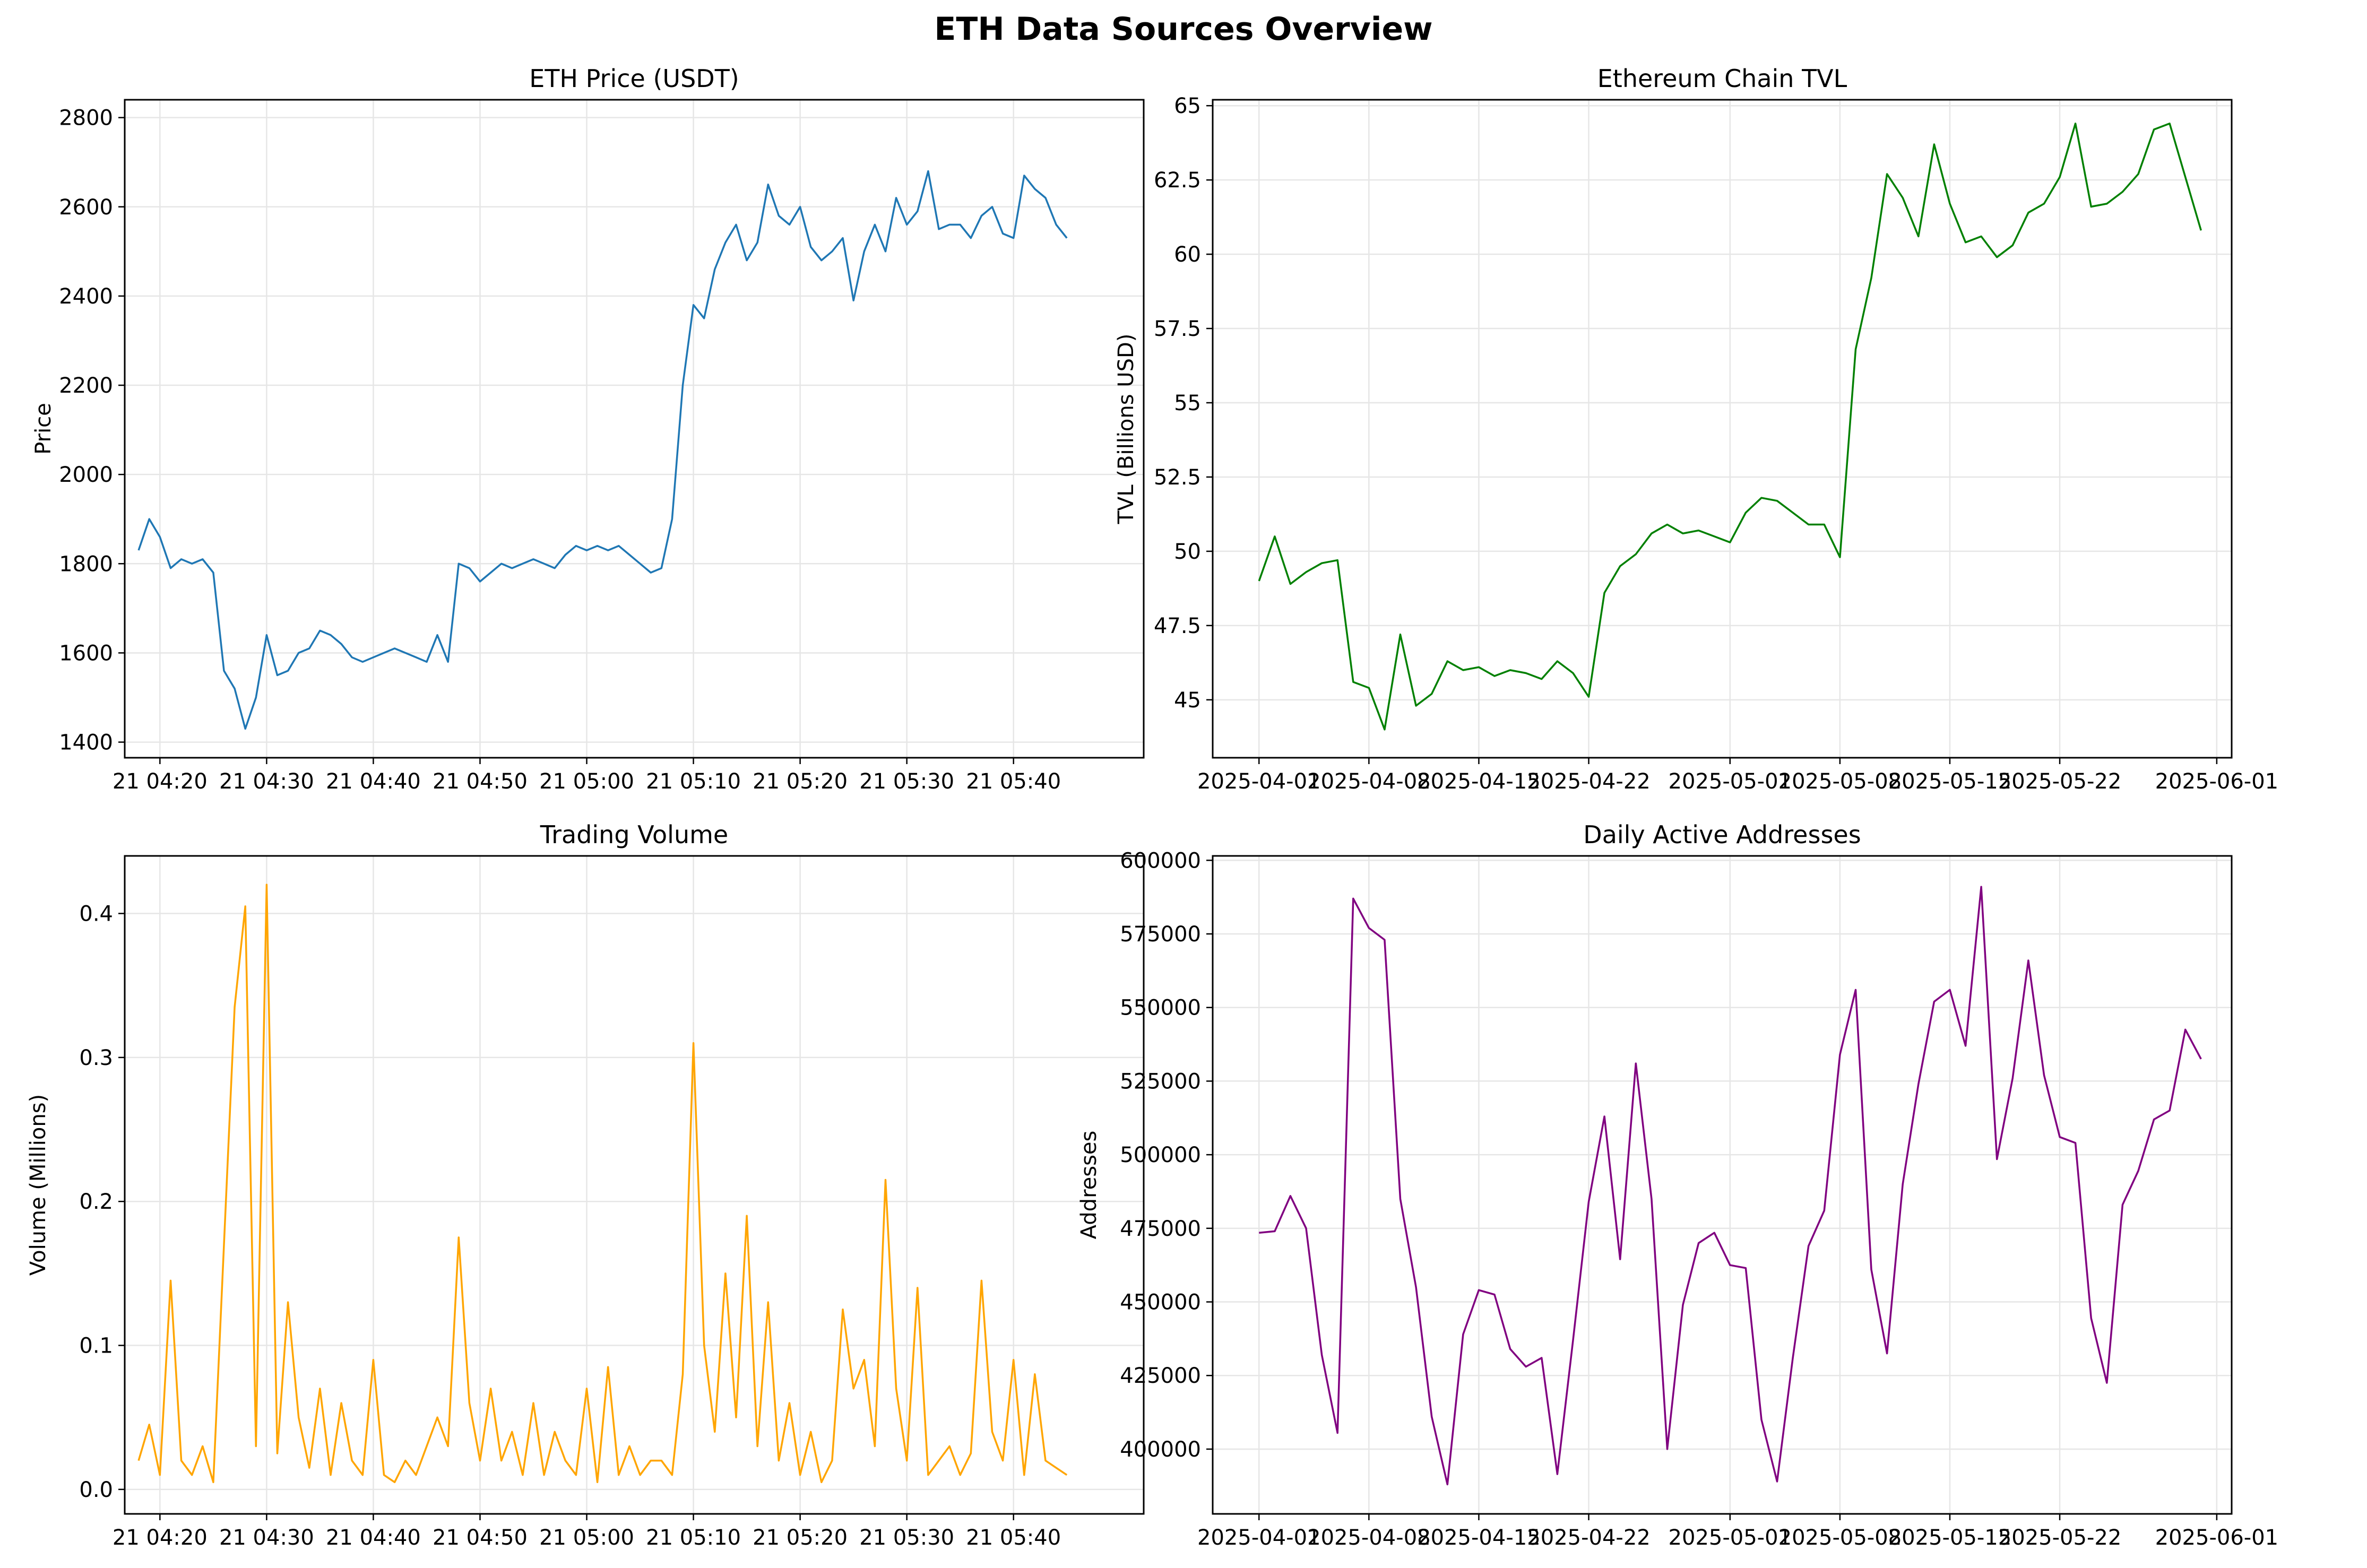  What do you see at coordinates (480, 781) in the screenshot?
I see `price-xtick-label: 21 04:50` at bounding box center [480, 781].